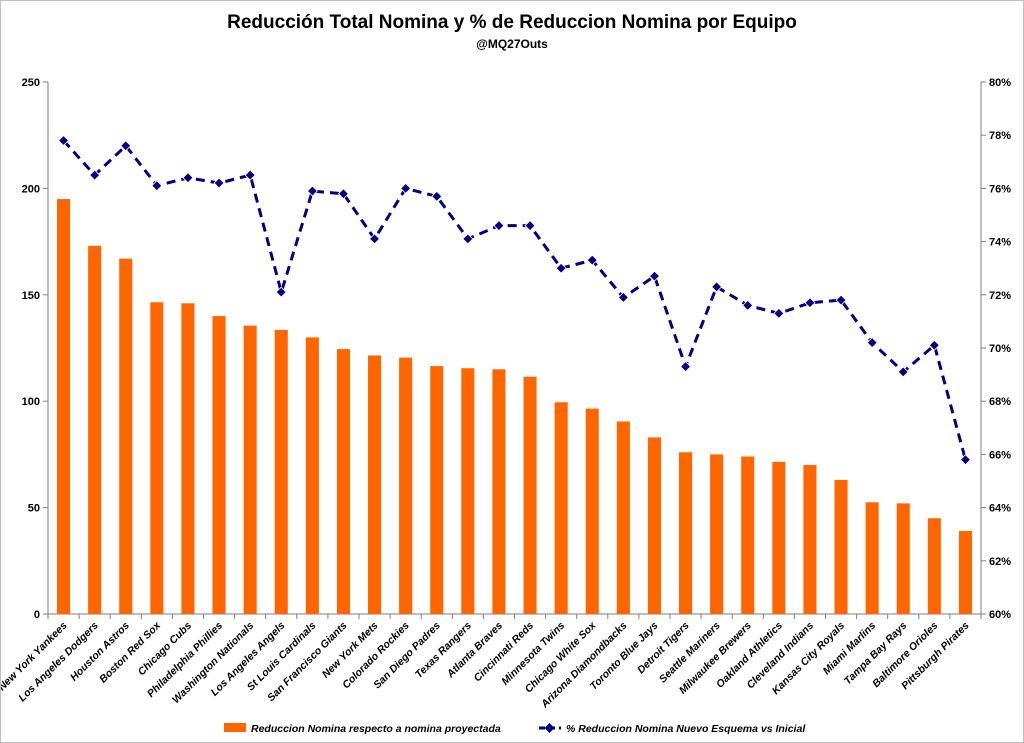  What do you see at coordinates (549, 728) in the screenshot?
I see `legend-marker` at bounding box center [549, 728].